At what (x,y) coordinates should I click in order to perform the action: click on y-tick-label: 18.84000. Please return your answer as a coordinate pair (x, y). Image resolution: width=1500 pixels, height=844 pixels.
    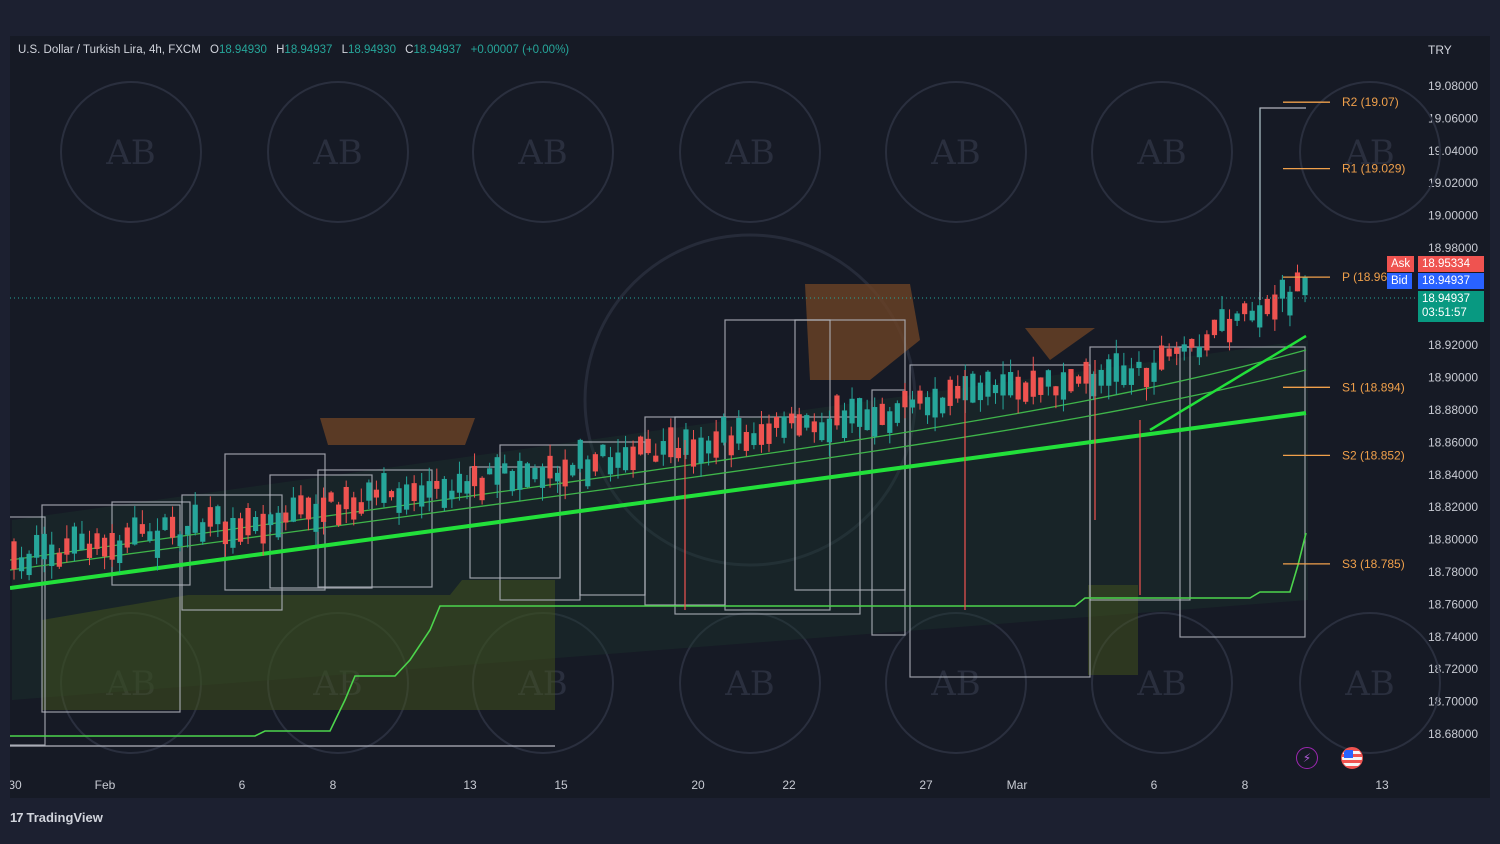
    Looking at the image, I should click on (1453, 475).